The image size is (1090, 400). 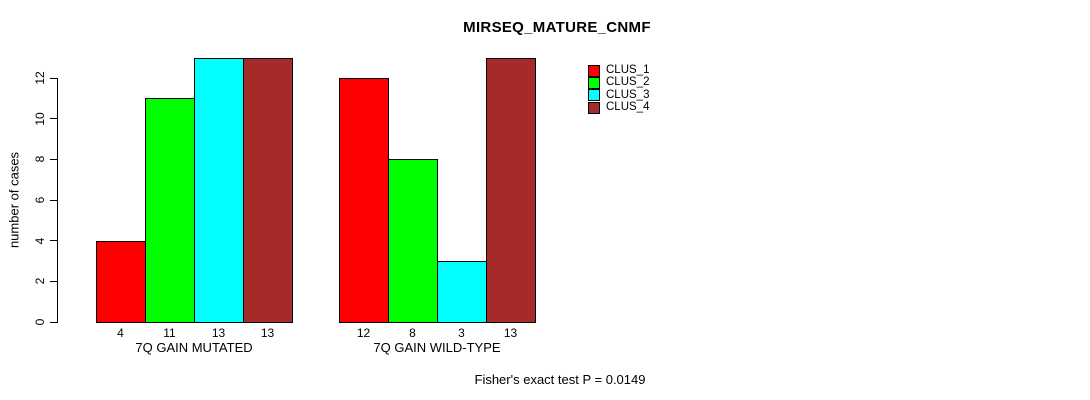 I want to click on legend-item: CLUS_4, so click(x=619, y=107).